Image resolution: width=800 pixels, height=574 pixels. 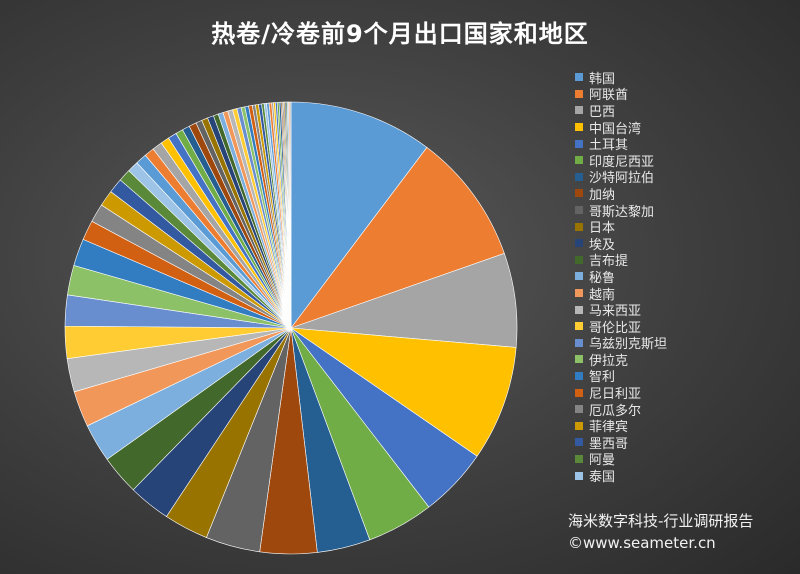 What do you see at coordinates (660, 532) in the screenshot?
I see `footer: 海米数字科技-行业调研报告 ©www.seameter.cn` at bounding box center [660, 532].